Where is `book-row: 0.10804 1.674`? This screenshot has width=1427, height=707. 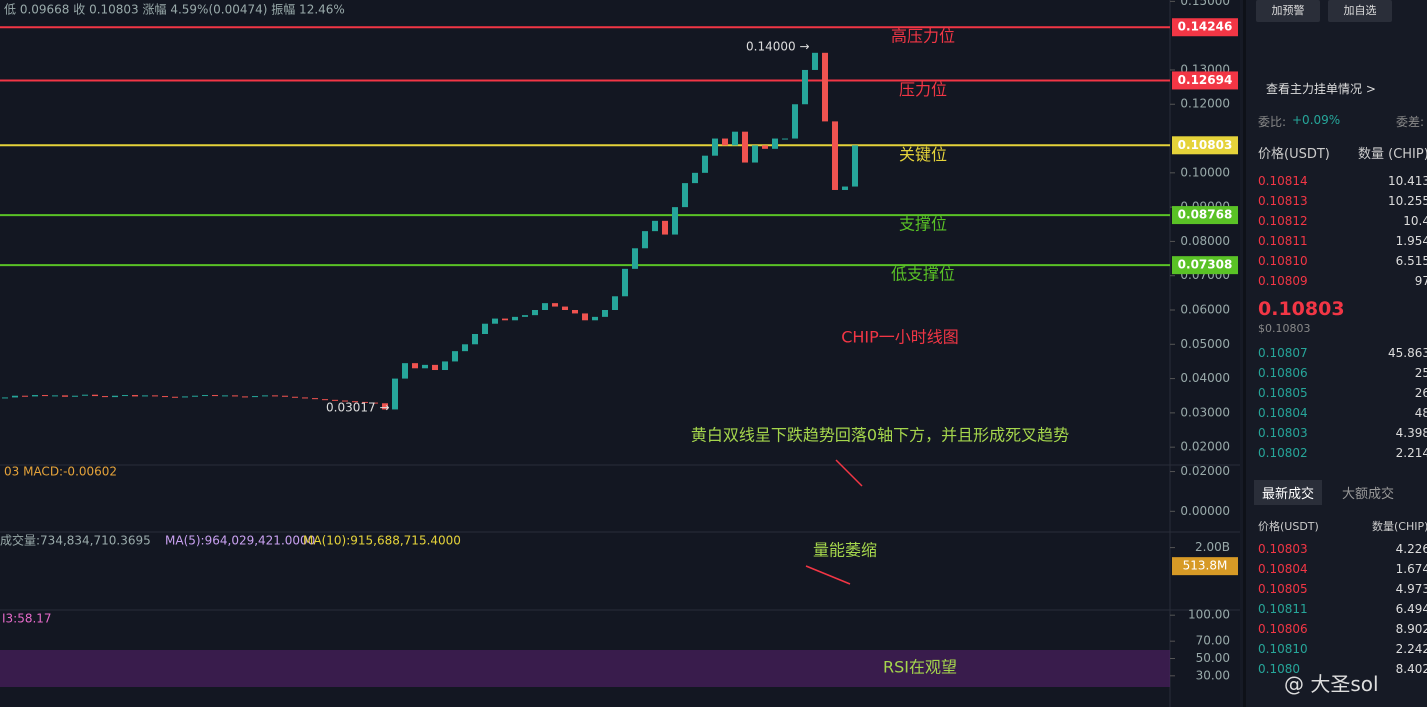
book-row: 0.10804 1.674 is located at coordinates (1336, 569).